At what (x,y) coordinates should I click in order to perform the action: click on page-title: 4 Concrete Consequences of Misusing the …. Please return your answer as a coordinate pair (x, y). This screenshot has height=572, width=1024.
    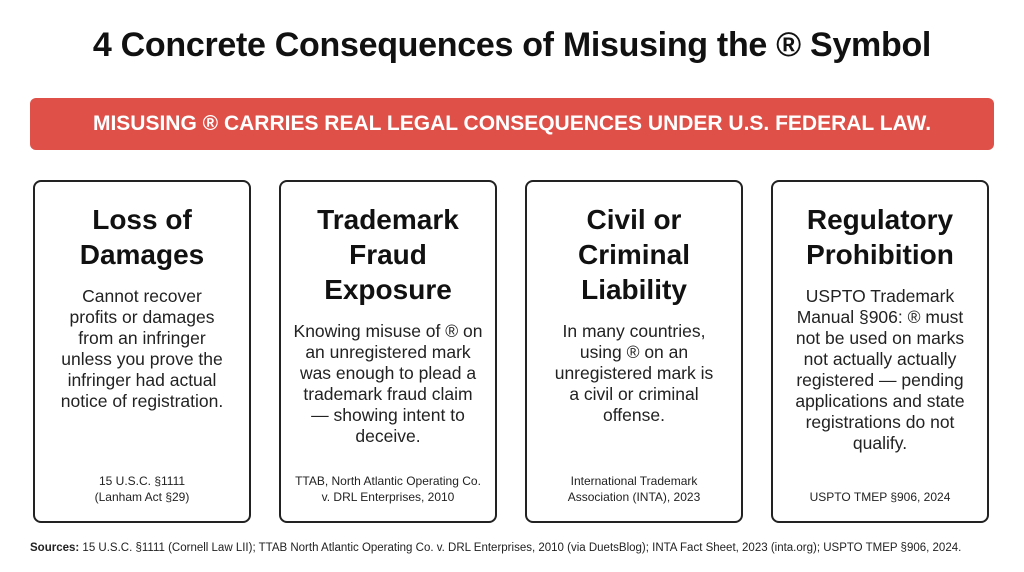
    Looking at the image, I should click on (512, 45).